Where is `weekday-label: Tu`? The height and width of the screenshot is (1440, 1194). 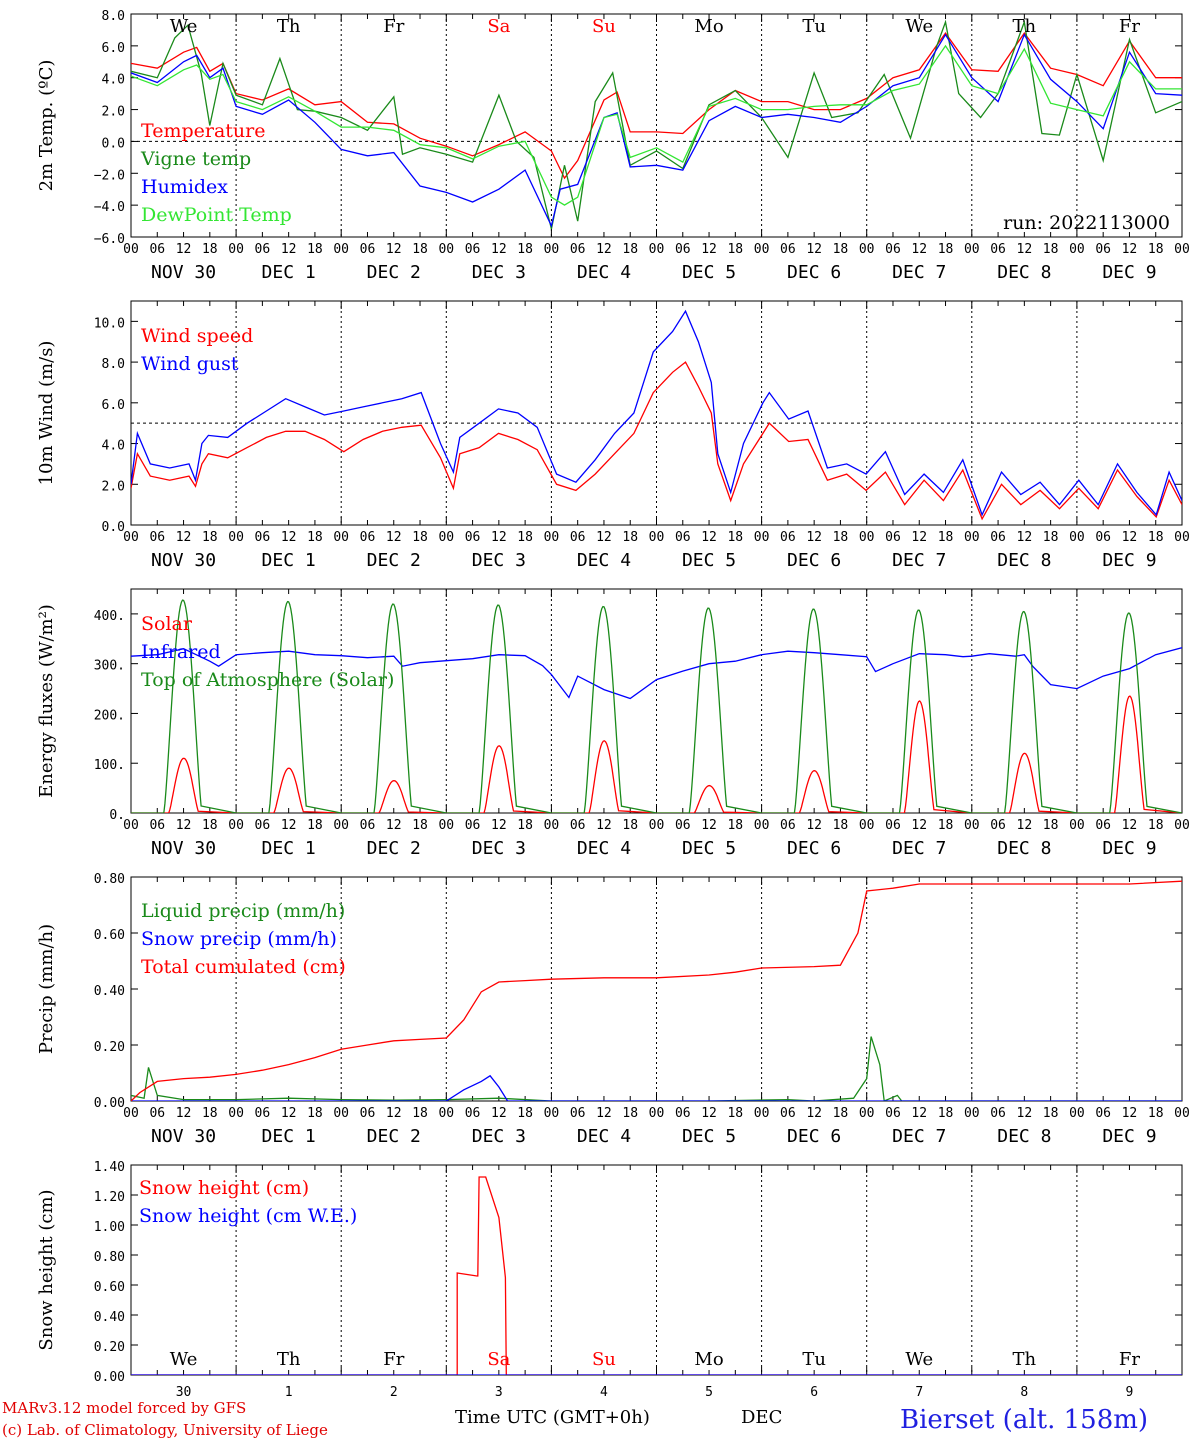
weekday-label: Tu is located at coordinates (814, 26).